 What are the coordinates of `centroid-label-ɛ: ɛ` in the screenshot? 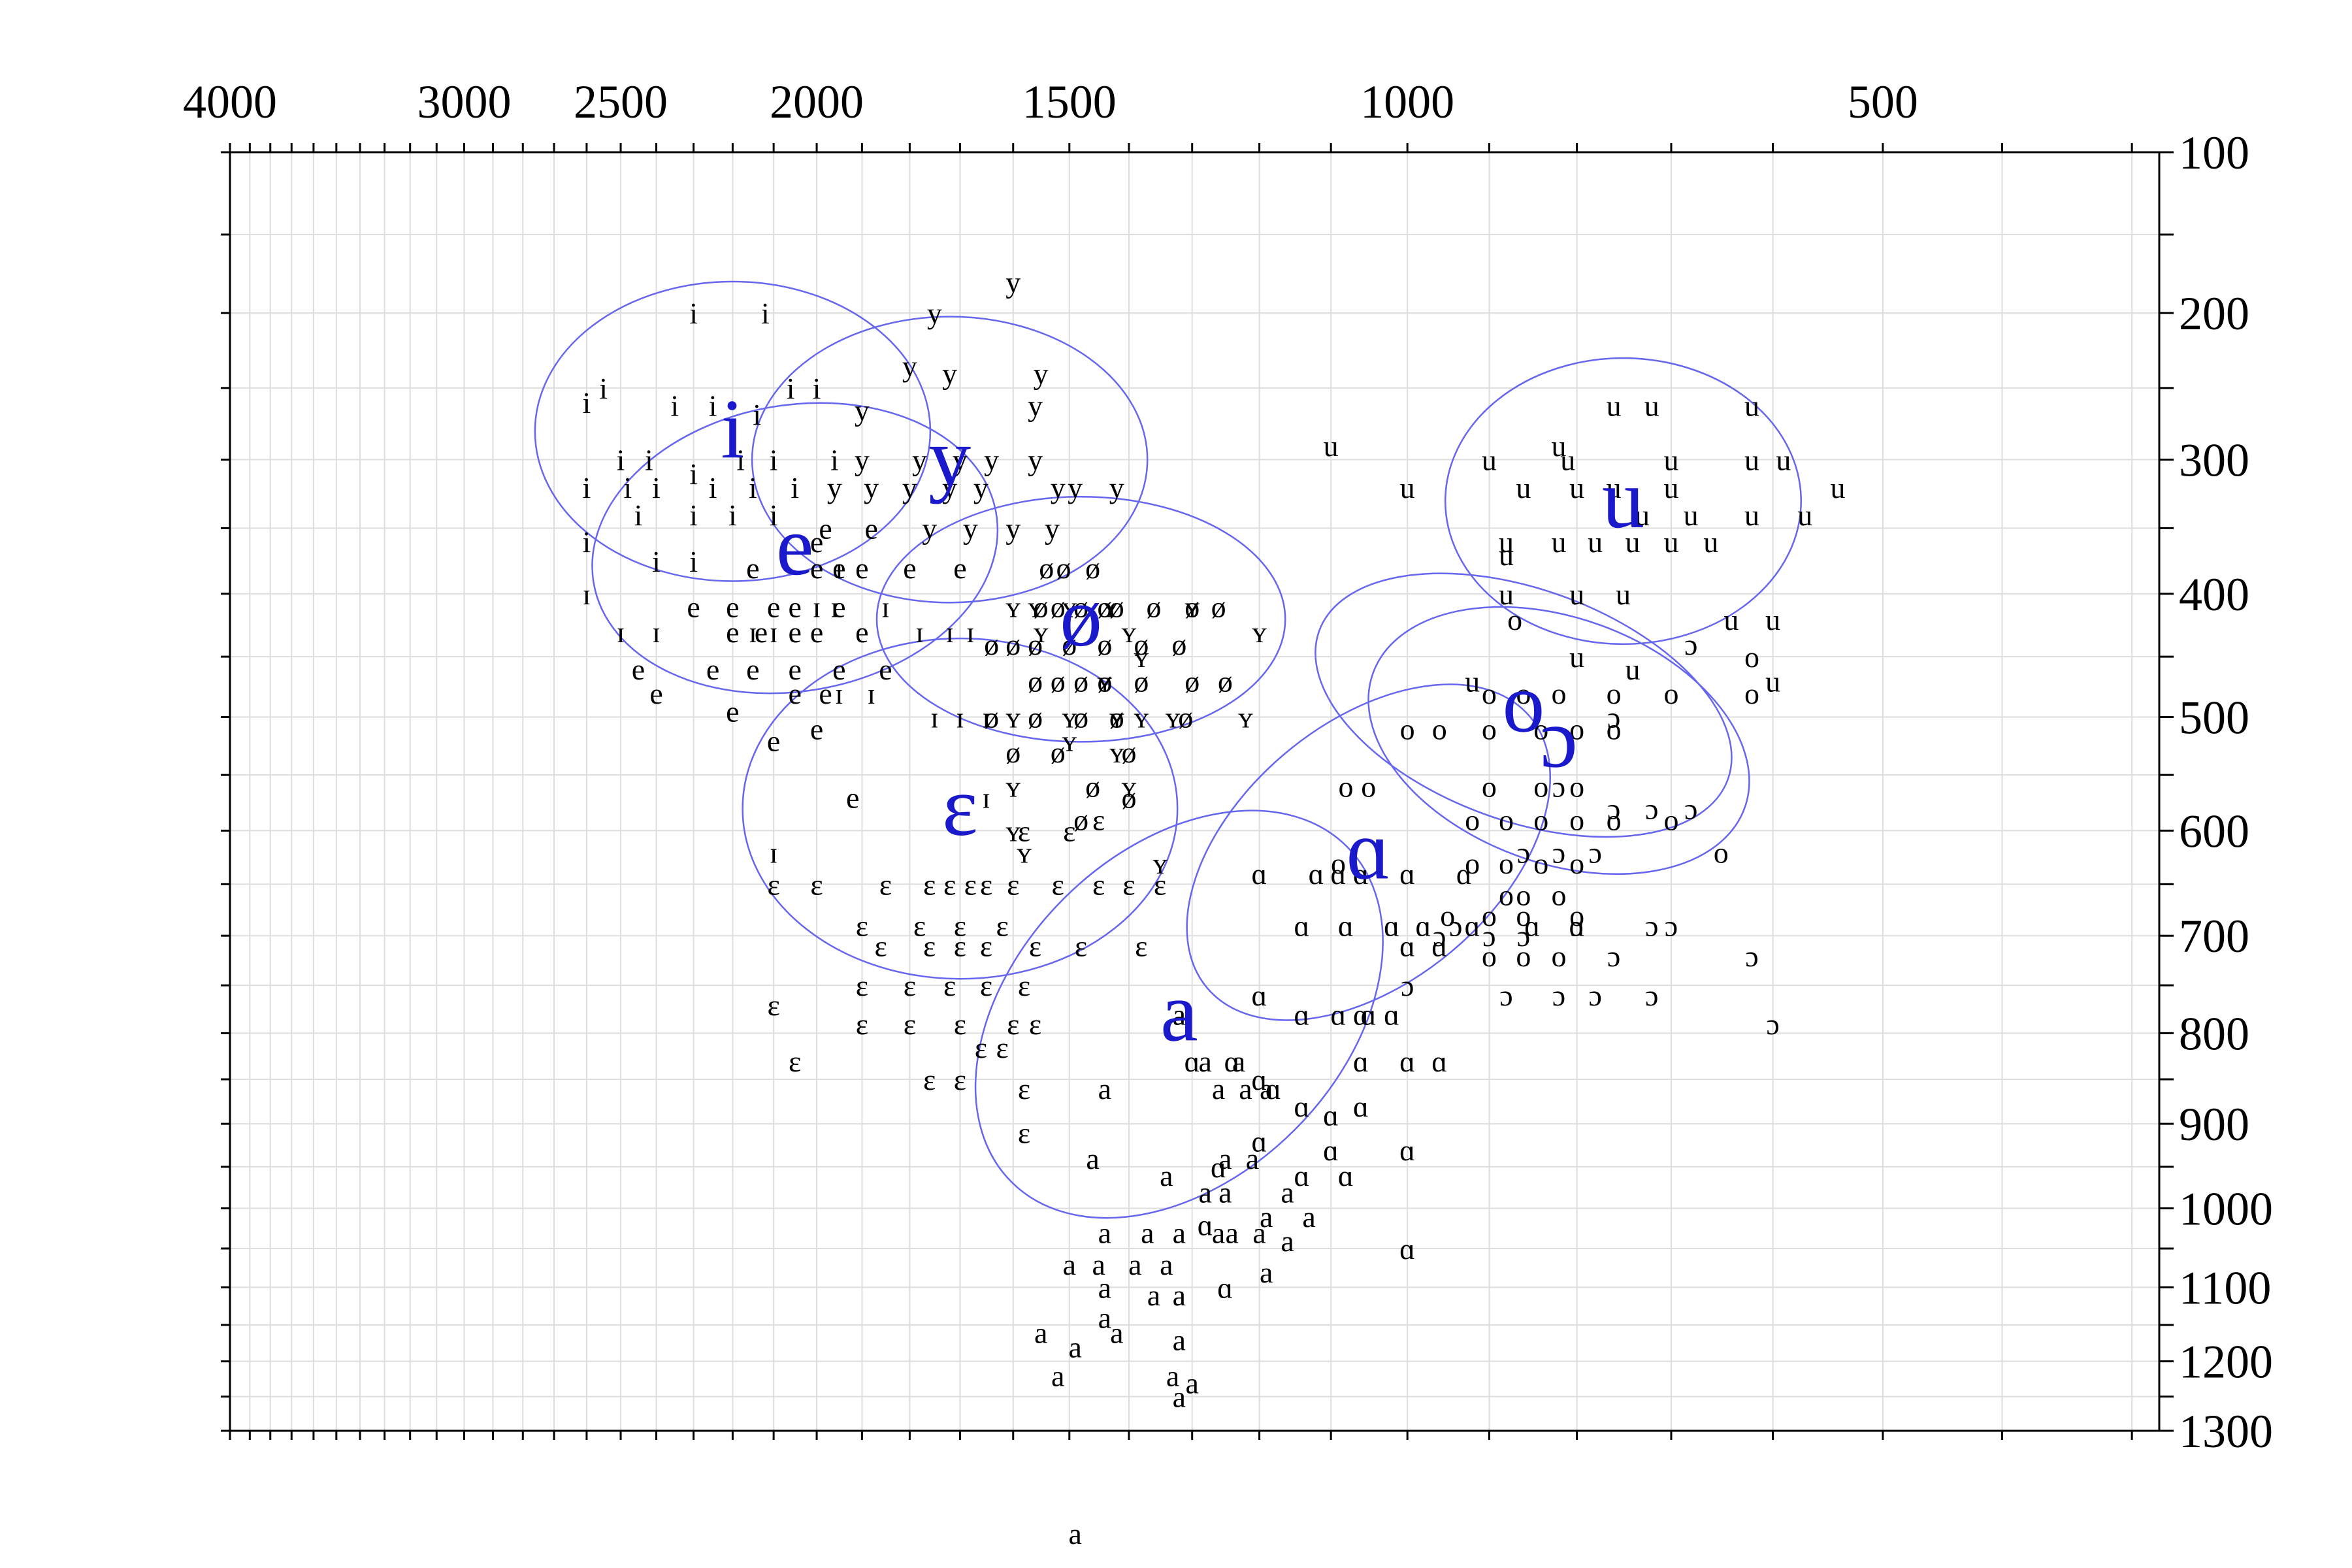 It's located at (960, 807).